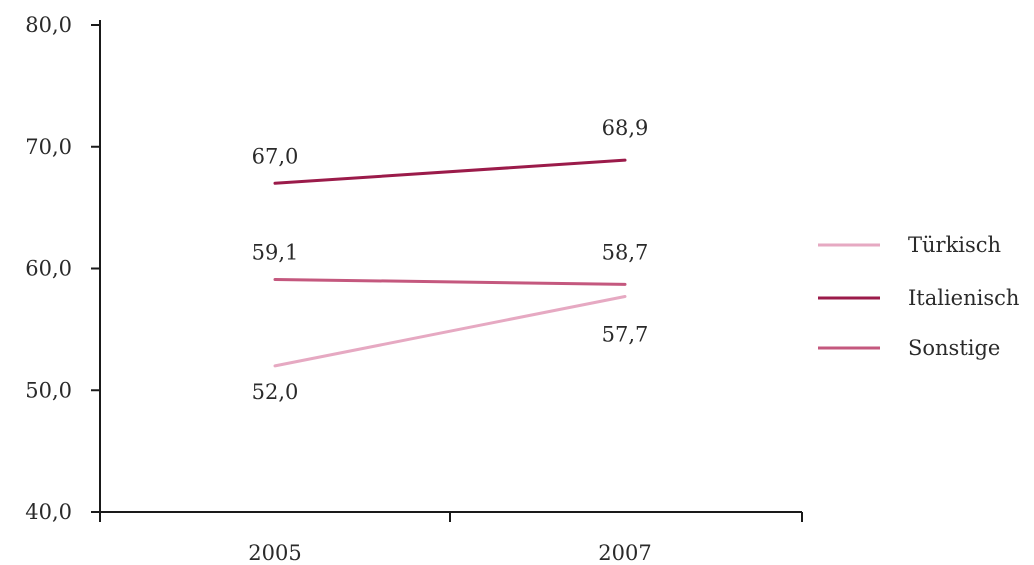 This screenshot has height=565, width=1034. I want to click on data-label: 58,7, so click(625, 252).